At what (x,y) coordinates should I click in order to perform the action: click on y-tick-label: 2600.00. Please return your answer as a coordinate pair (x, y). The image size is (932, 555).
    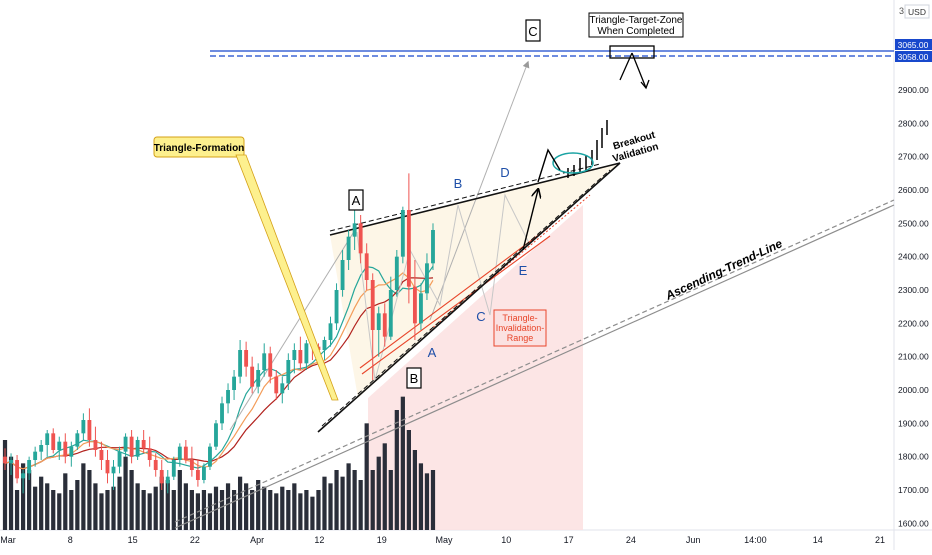
    Looking at the image, I should click on (913, 190).